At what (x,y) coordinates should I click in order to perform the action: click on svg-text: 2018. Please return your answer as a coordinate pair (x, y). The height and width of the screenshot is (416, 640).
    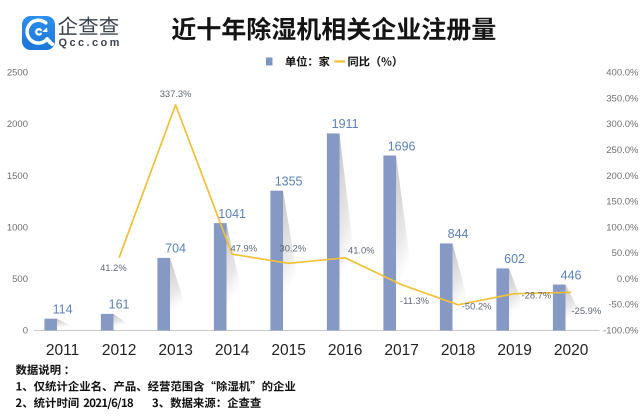
    Looking at the image, I should click on (458, 350).